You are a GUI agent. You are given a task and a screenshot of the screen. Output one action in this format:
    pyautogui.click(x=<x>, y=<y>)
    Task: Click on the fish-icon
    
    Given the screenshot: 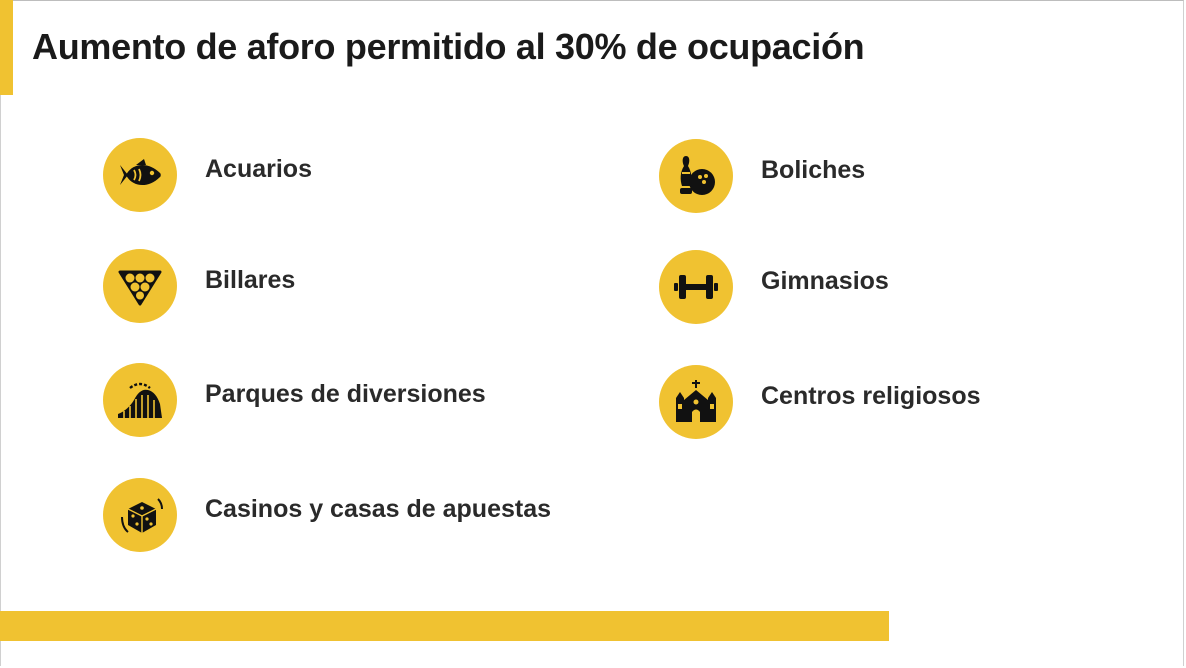 What is the action you would take?
    pyautogui.click(x=140, y=175)
    